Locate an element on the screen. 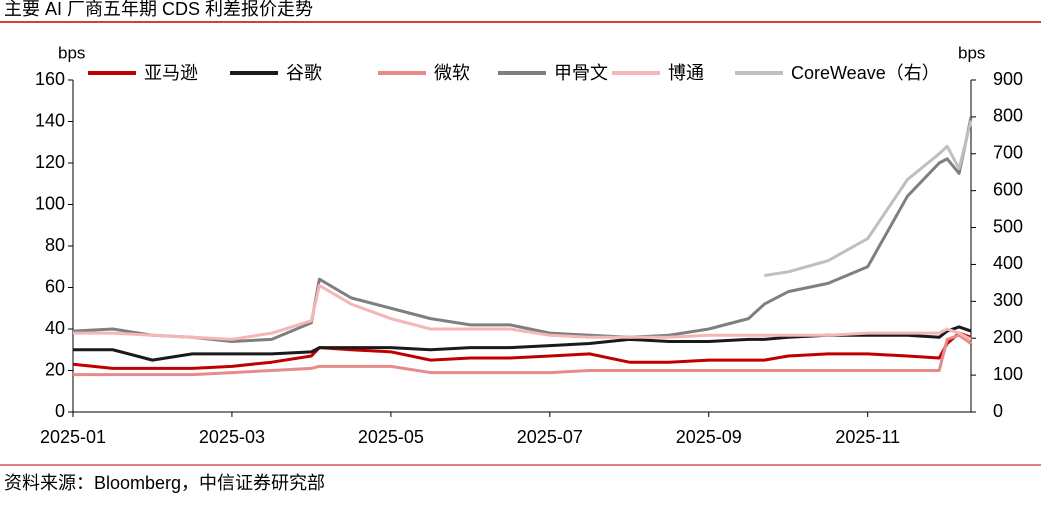 The height and width of the screenshot is (506, 1041). y2-tick-label: 0 is located at coordinates (998, 411).